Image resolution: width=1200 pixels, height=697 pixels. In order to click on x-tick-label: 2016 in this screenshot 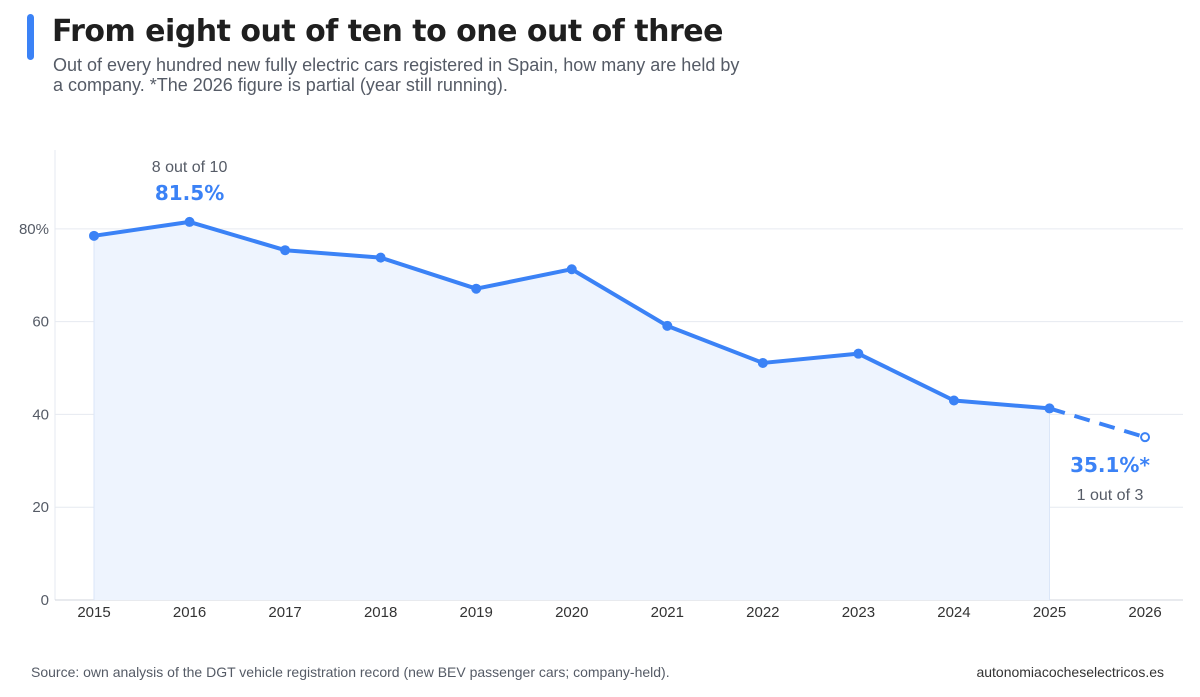, I will do `click(189, 612)`.